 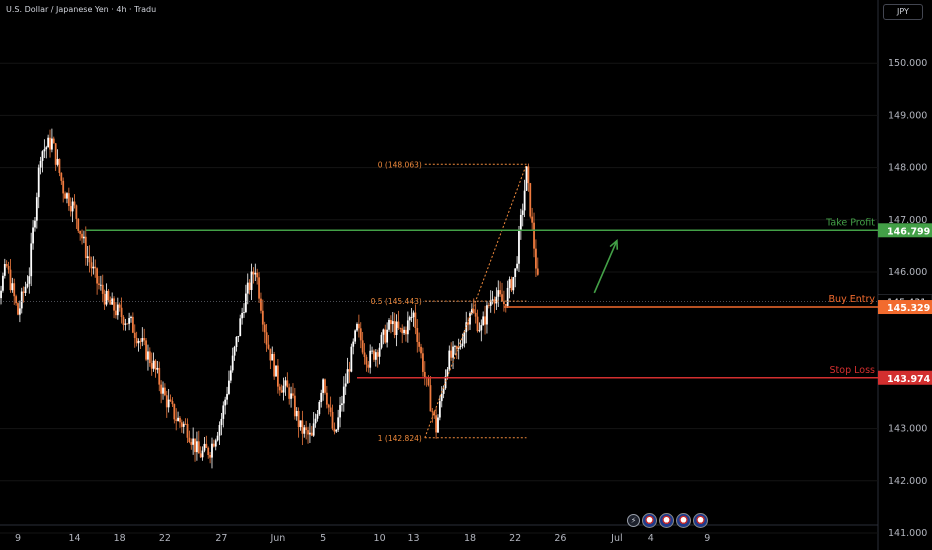 What do you see at coordinates (907, 429) in the screenshot?
I see `y-tick-label: 143.000` at bounding box center [907, 429].